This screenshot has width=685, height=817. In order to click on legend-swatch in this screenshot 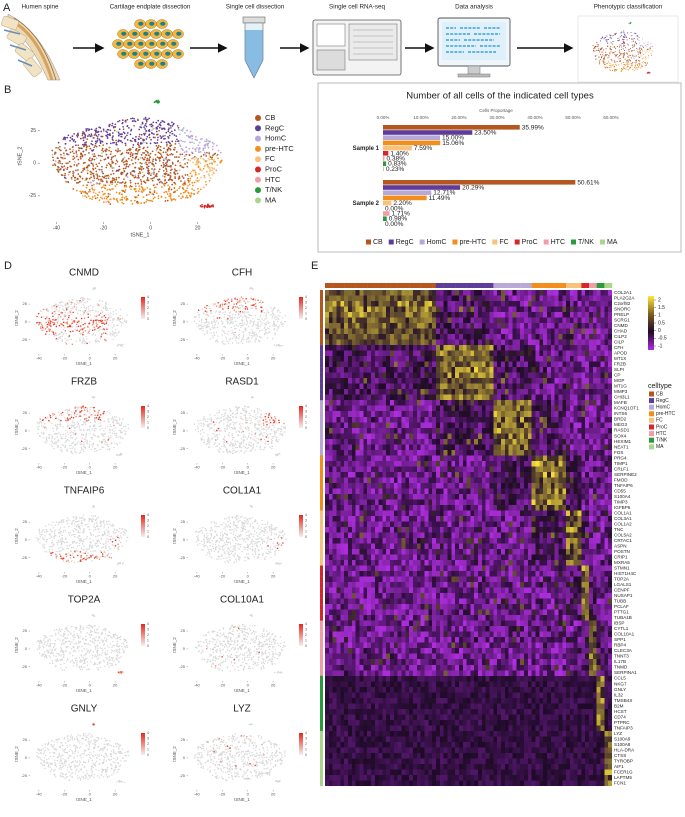, I will do `click(258, 148)`.